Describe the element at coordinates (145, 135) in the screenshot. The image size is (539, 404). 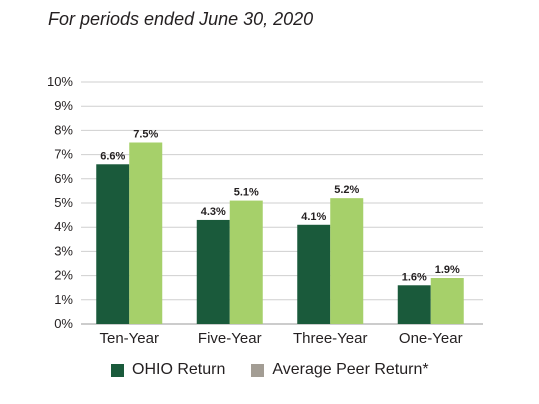
I see `data-label-ten-year-series-1: 7.5%` at that location.